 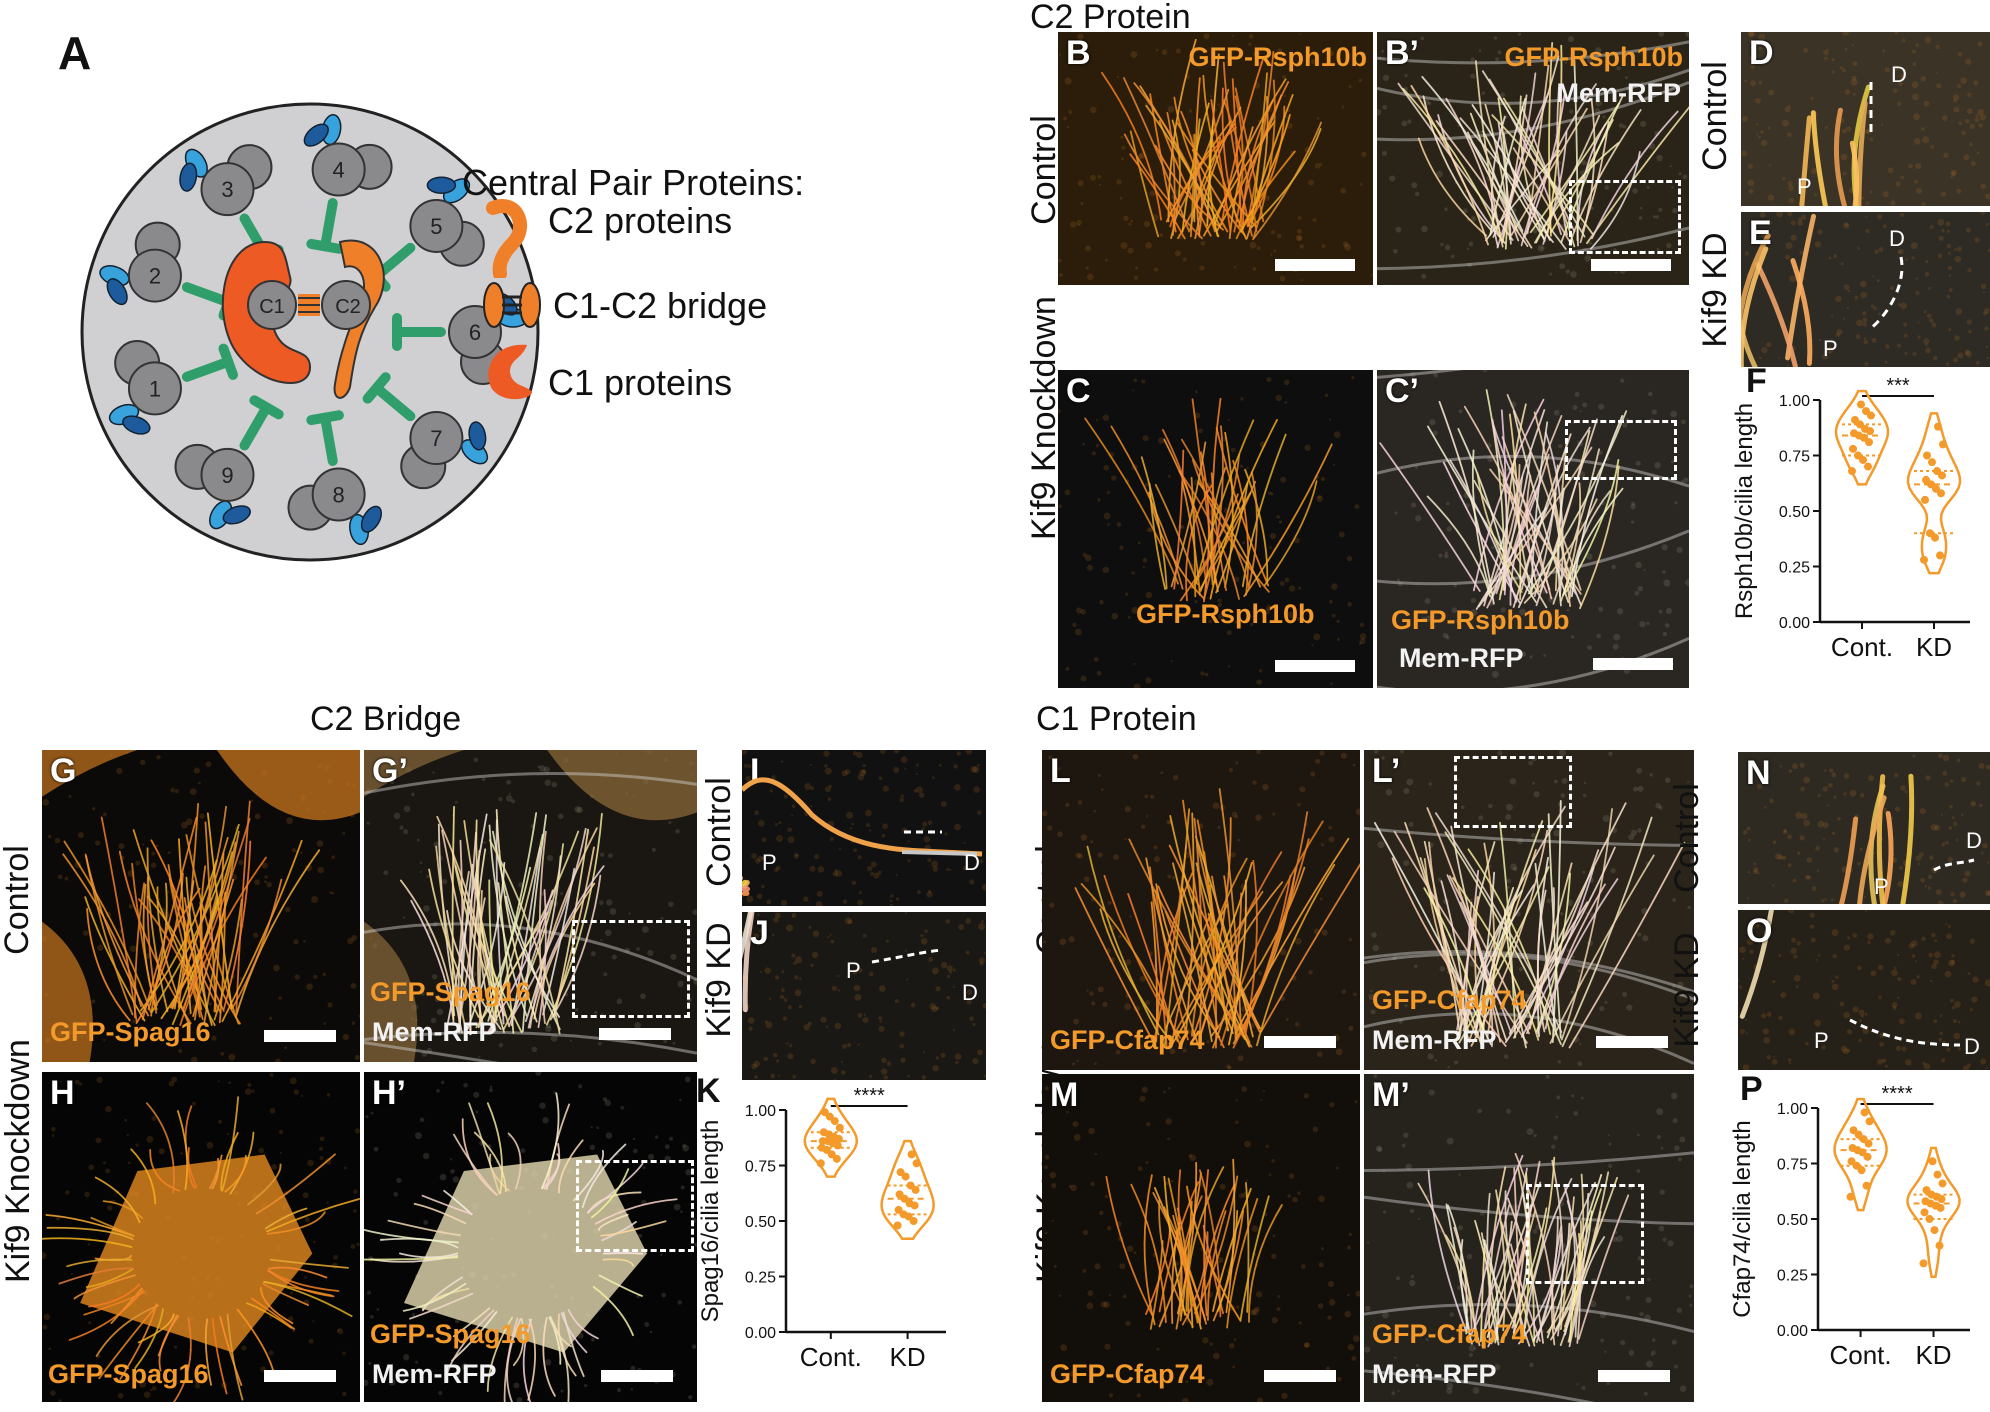 What do you see at coordinates (1933, 1212) in the screenshot?
I see `violin` at bounding box center [1933, 1212].